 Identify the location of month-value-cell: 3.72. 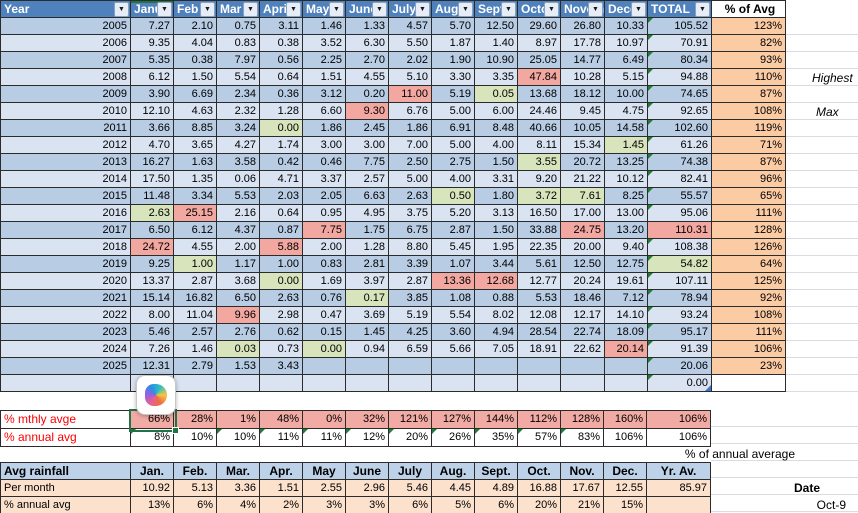
(539, 196).